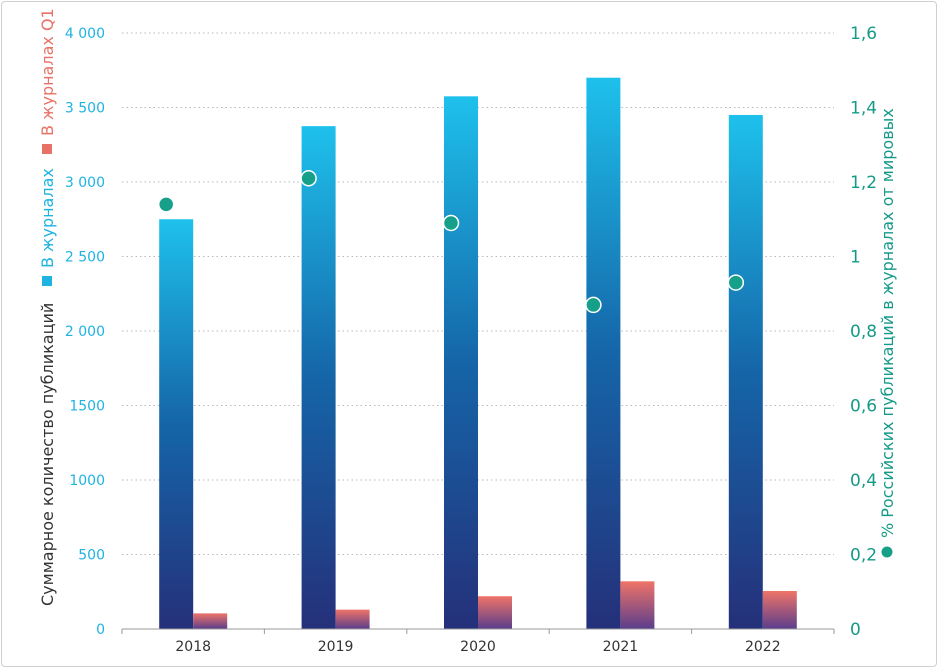 The height and width of the screenshot is (669, 940). Describe the element at coordinates (863, 34) in the screenshot. I see `y-right-tick-label: 1,6` at that location.